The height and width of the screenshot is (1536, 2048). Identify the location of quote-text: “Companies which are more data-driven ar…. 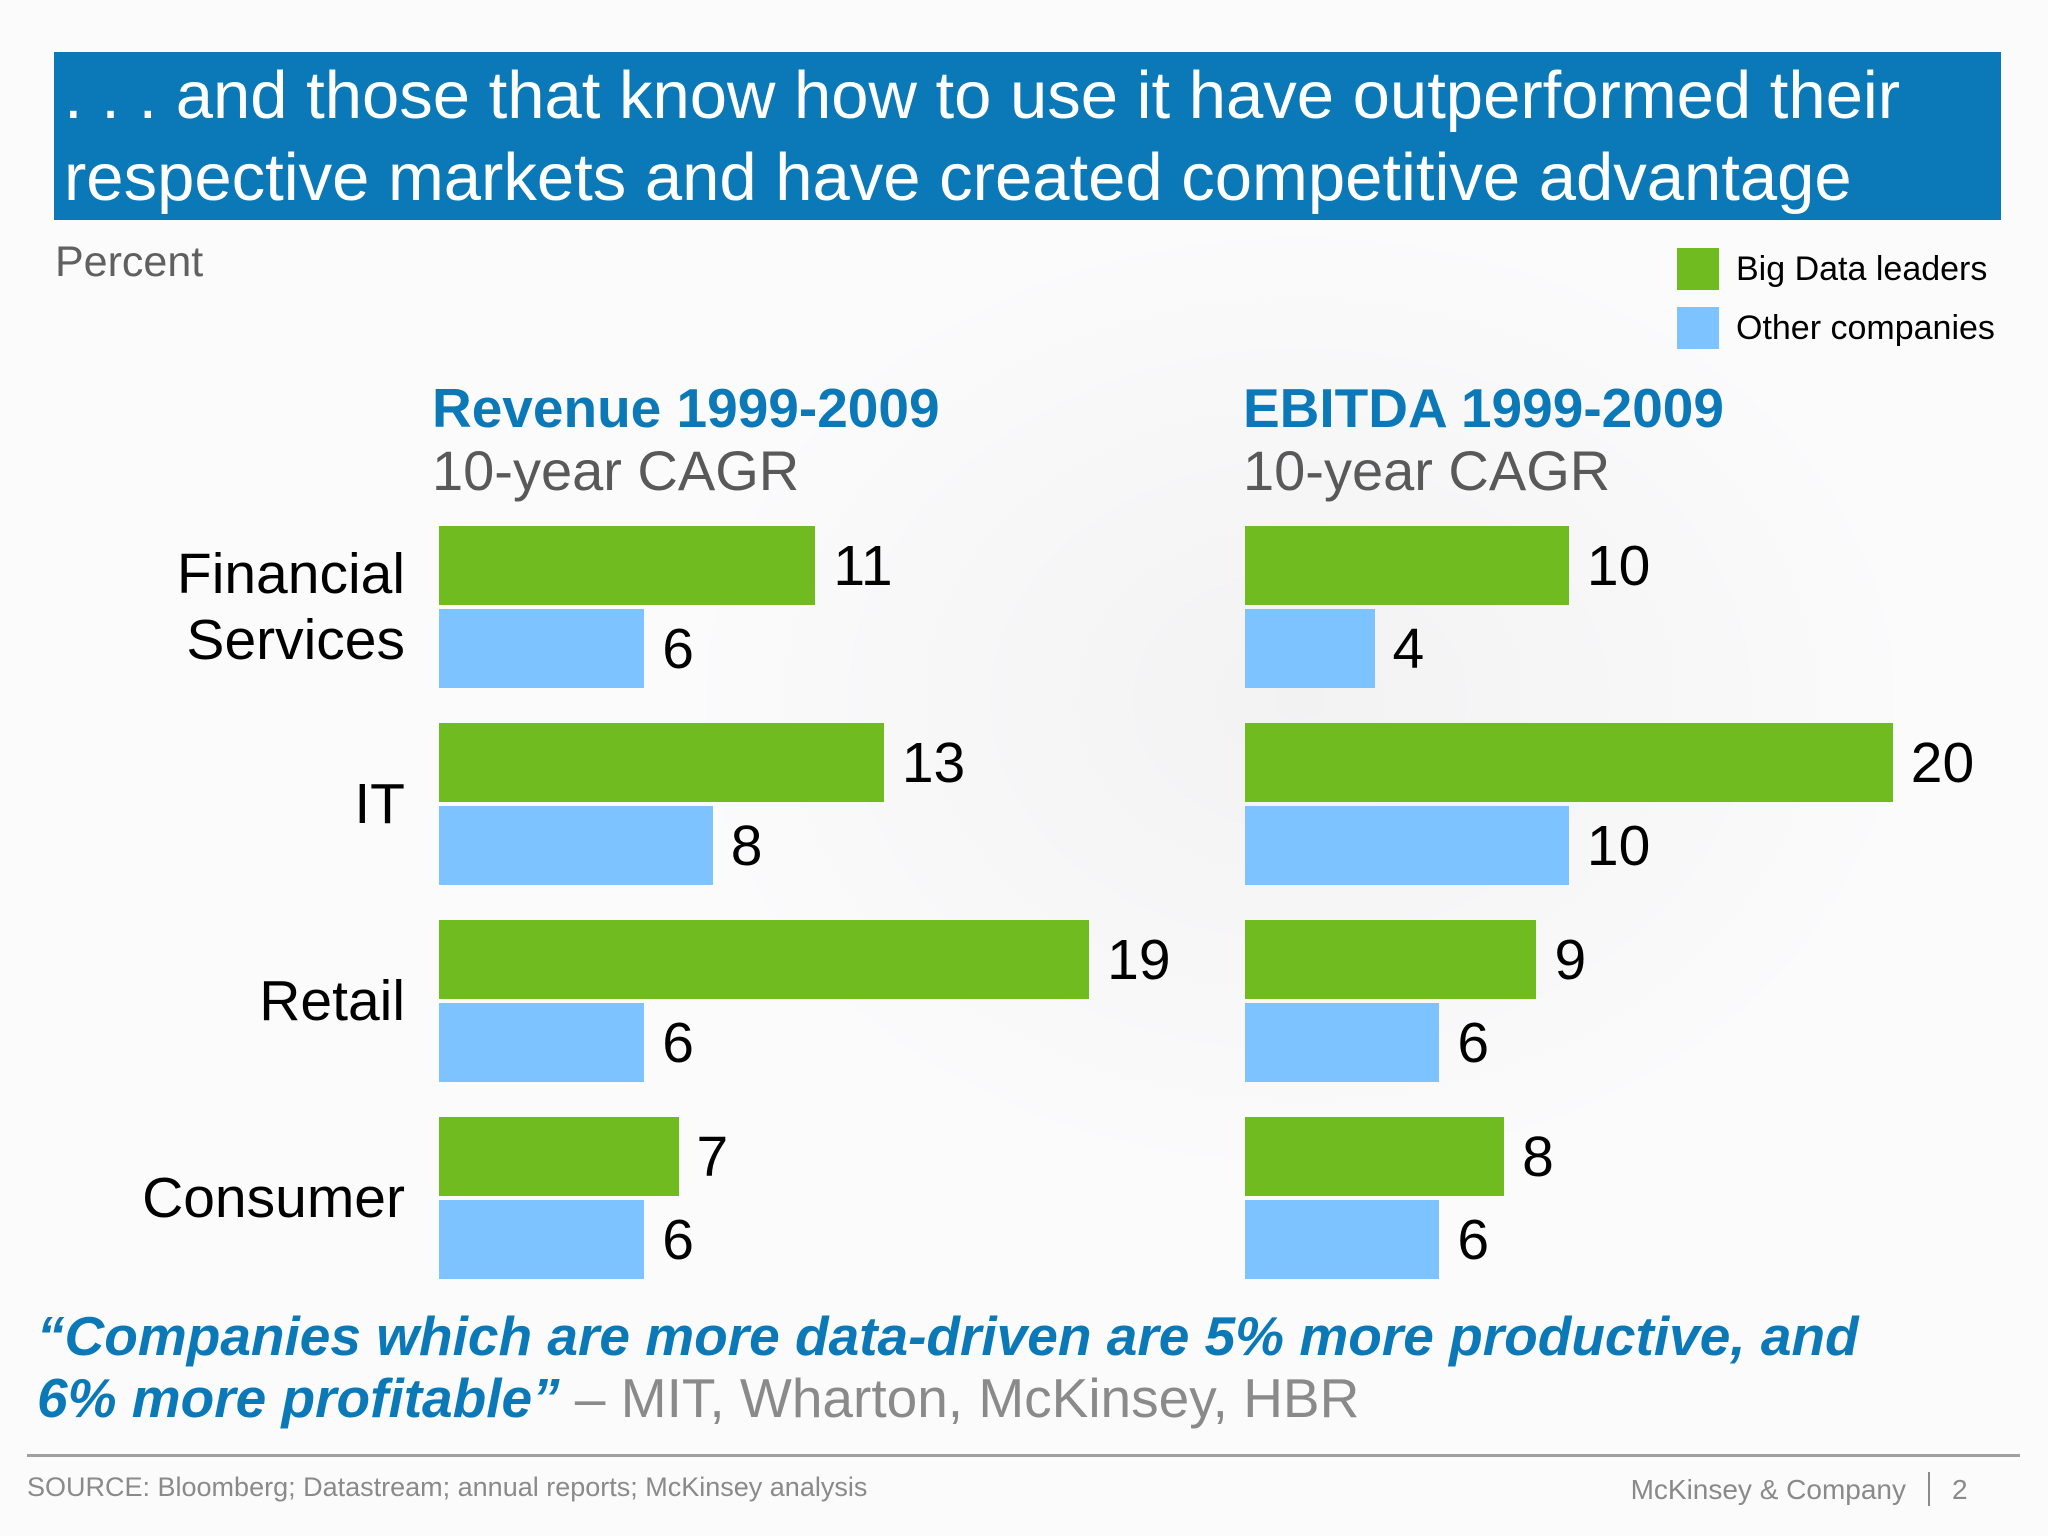
(948, 1367).